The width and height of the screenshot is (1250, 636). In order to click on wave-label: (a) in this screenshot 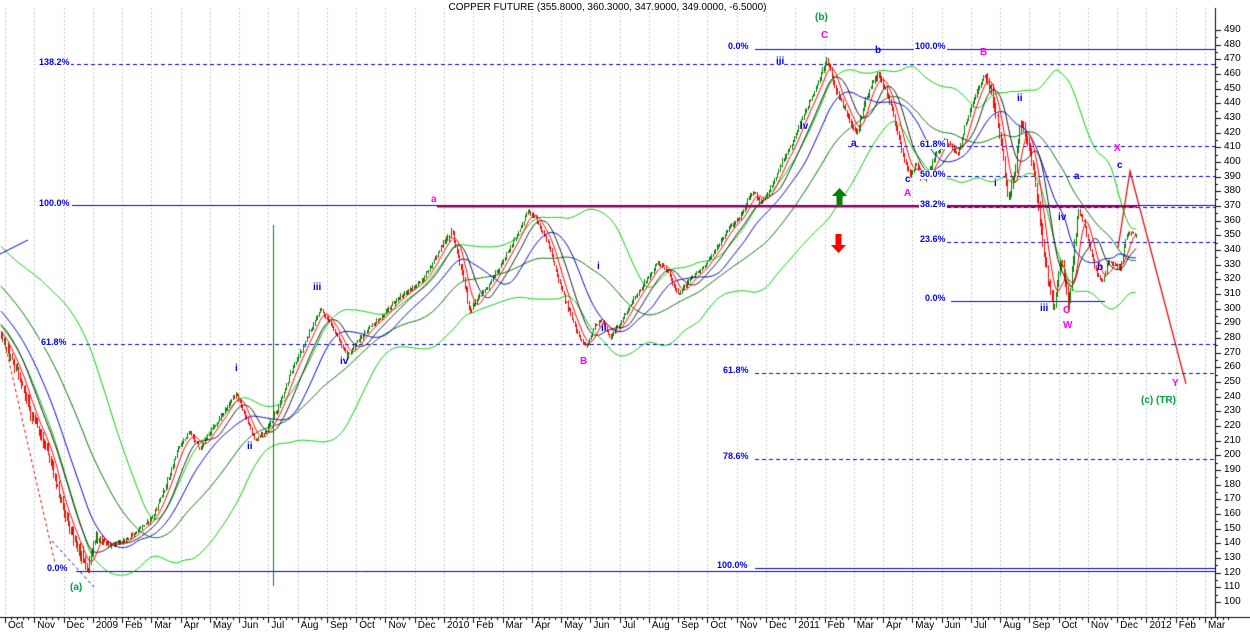, I will do `click(76, 587)`.